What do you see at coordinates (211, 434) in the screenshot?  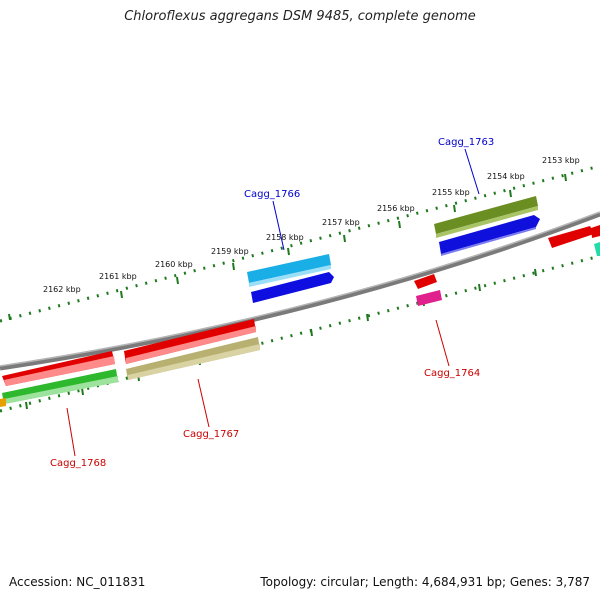 I see `gene-label-cagg-1767: Cagg_1767` at bounding box center [211, 434].